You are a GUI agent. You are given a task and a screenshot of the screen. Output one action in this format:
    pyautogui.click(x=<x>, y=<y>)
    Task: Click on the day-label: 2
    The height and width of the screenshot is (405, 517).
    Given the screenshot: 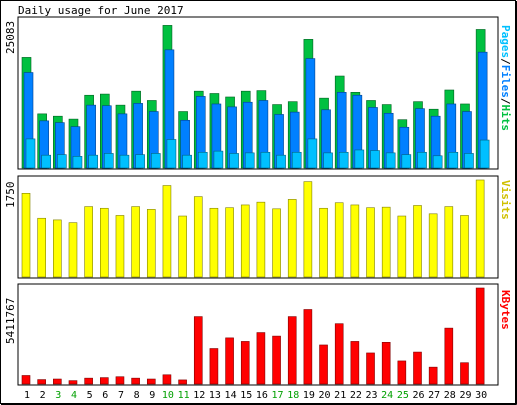 What is the action you would take?
    pyautogui.click(x=43, y=395)
    